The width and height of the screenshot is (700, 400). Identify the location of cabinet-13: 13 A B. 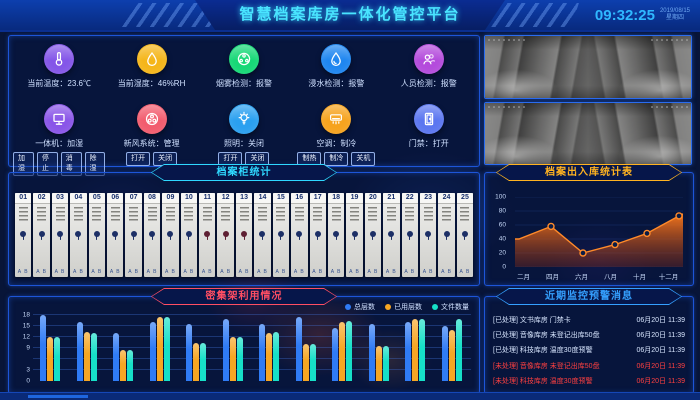
(244, 235).